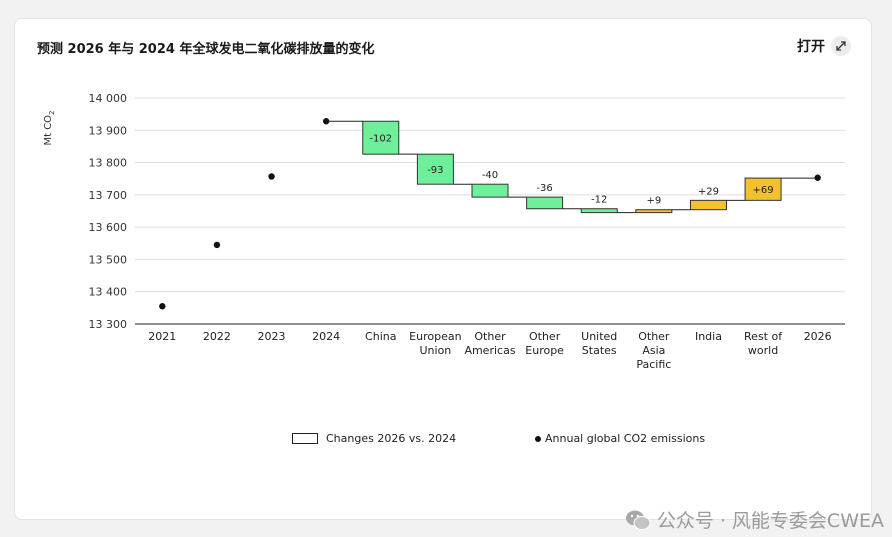 This screenshot has height=537, width=892. What do you see at coordinates (108, 324) in the screenshot?
I see `y-tick-label: 13 300` at bounding box center [108, 324].